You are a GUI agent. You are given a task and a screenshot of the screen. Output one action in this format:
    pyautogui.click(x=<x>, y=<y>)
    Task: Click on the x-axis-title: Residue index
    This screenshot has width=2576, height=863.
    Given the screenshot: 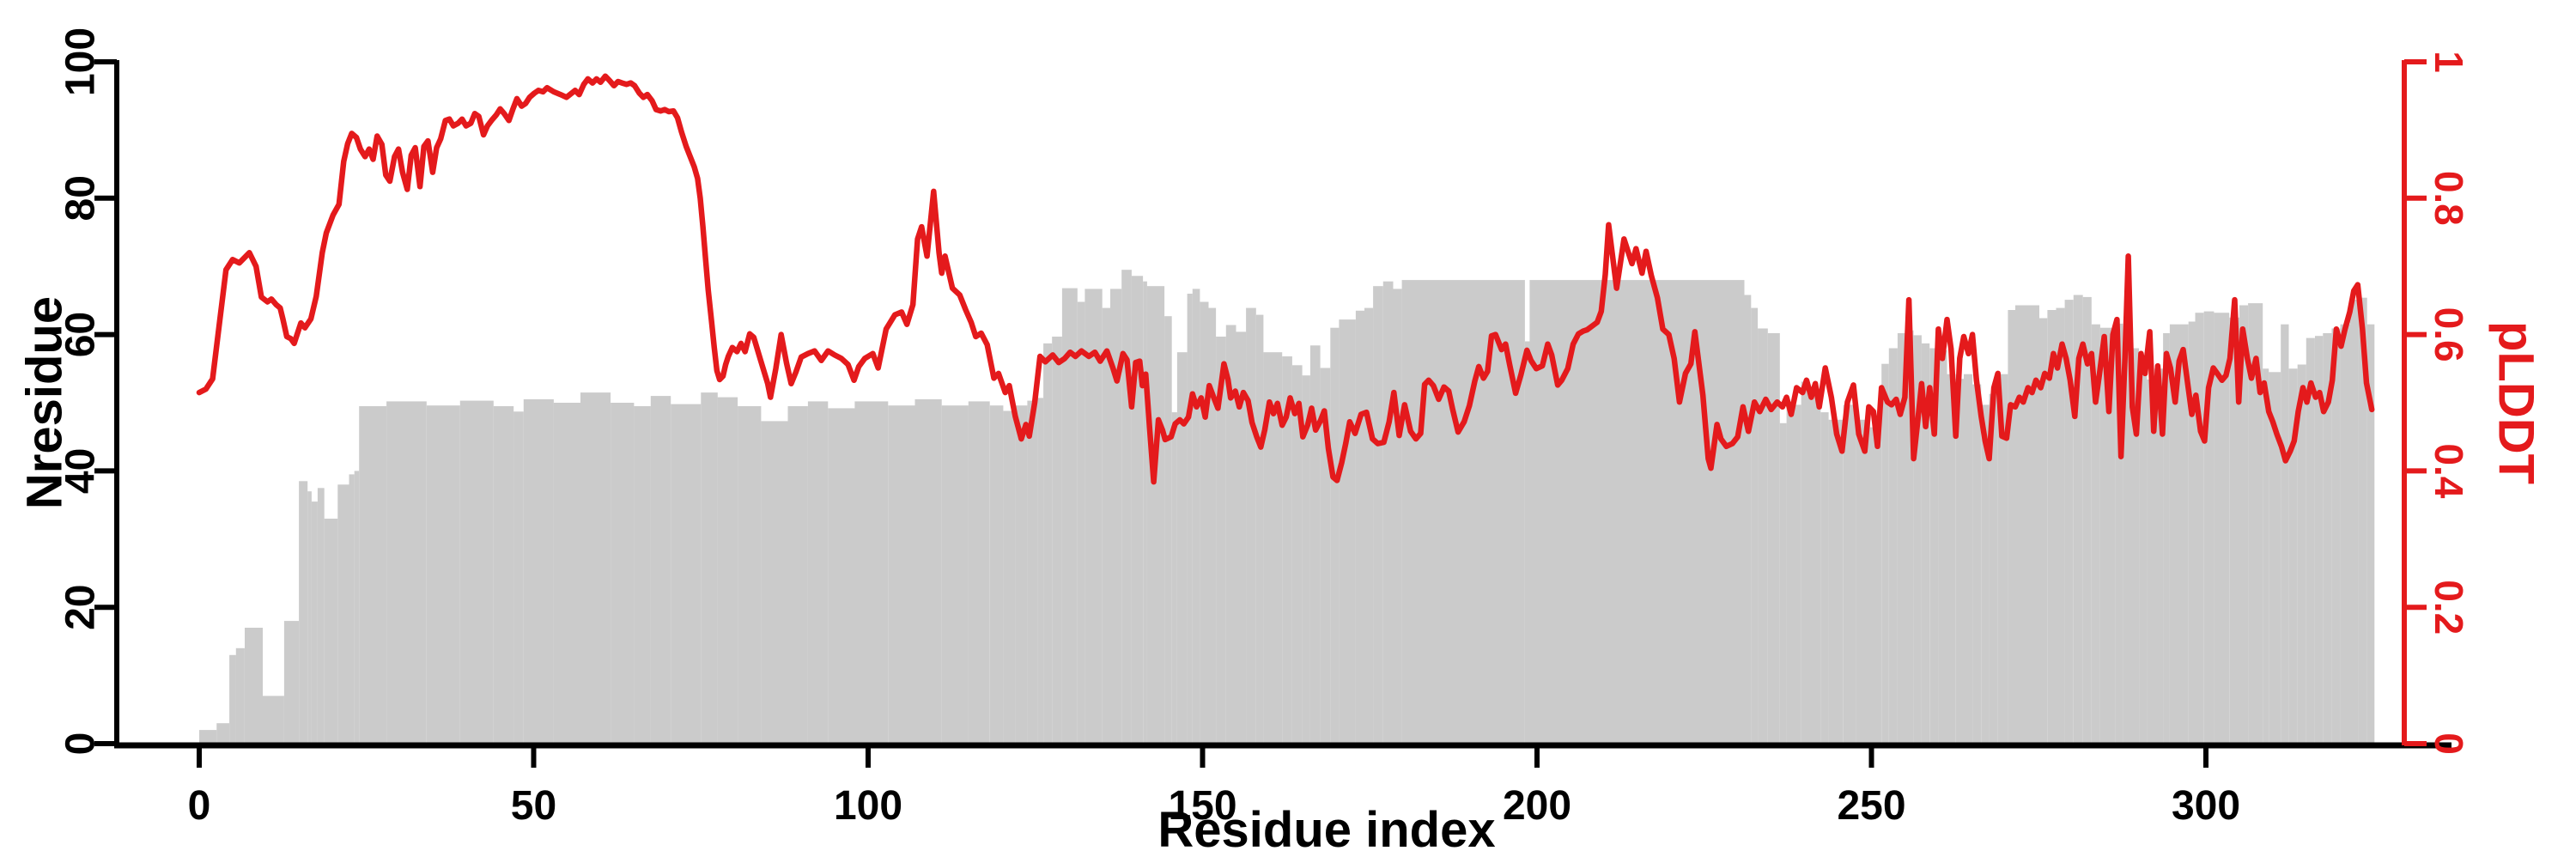 What is the action you would take?
    pyautogui.click(x=1326, y=830)
    